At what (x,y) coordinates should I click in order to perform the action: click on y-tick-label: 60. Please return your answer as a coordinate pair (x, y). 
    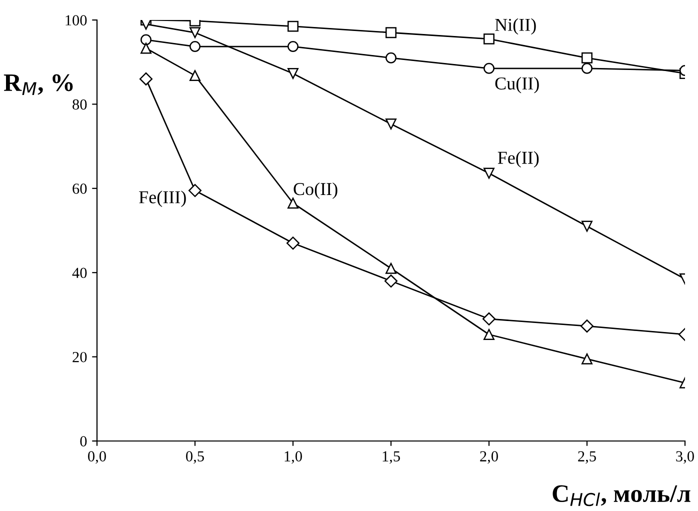
    Looking at the image, I should click on (79, 189).